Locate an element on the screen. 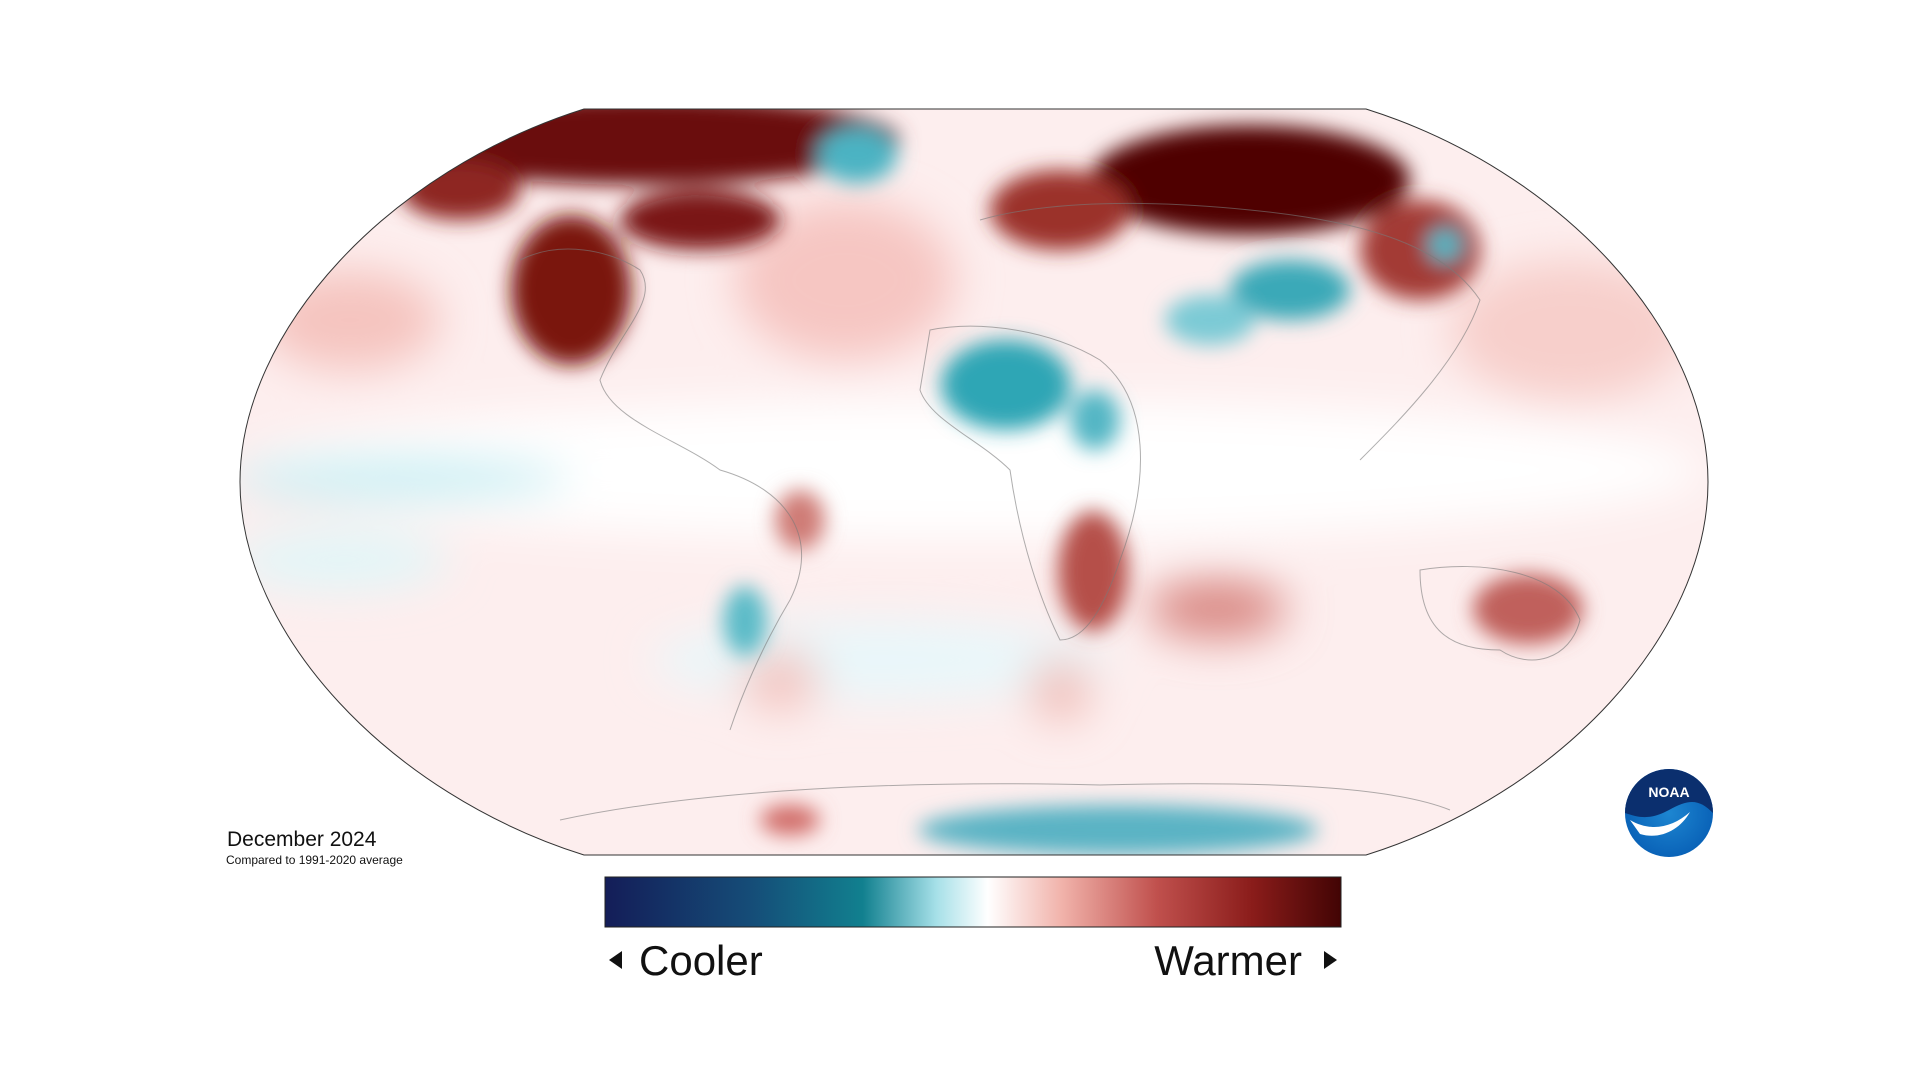 The height and width of the screenshot is (1080, 1920). noaa-logo: NOAA is located at coordinates (1669, 813).